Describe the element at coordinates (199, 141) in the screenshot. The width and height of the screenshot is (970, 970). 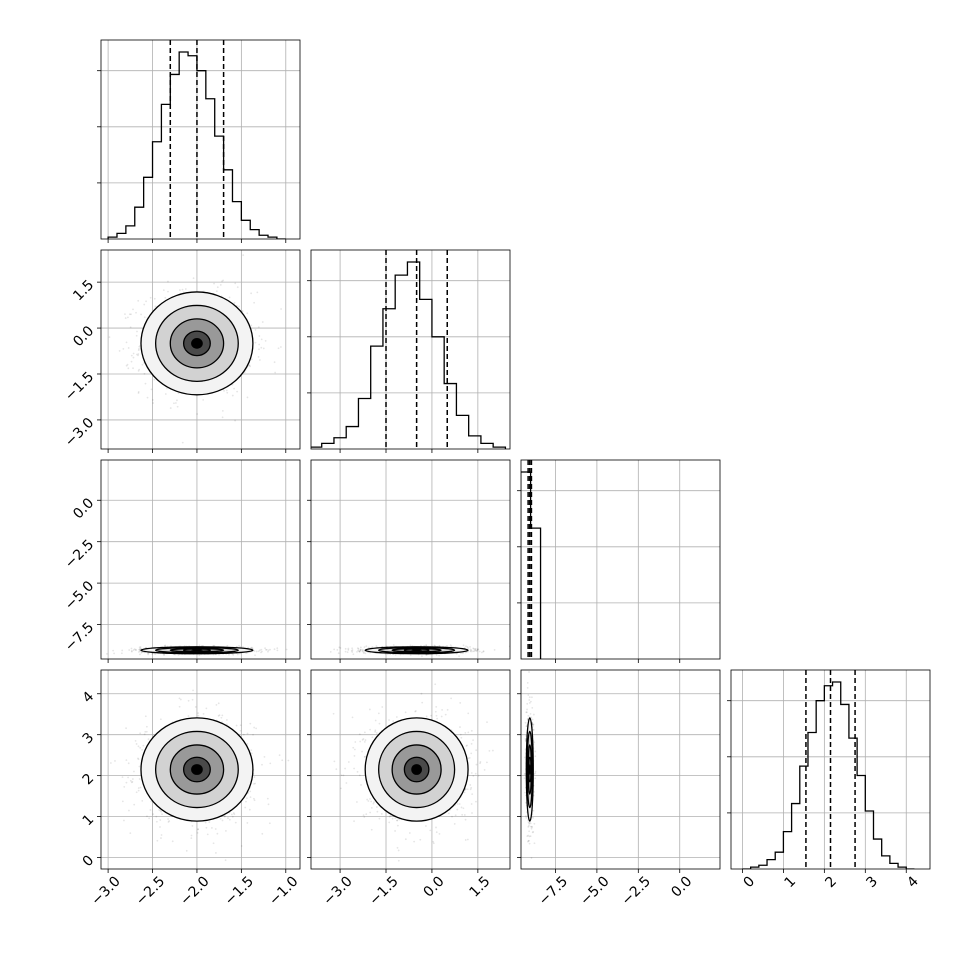
I see `marginal-panel-p1` at that location.